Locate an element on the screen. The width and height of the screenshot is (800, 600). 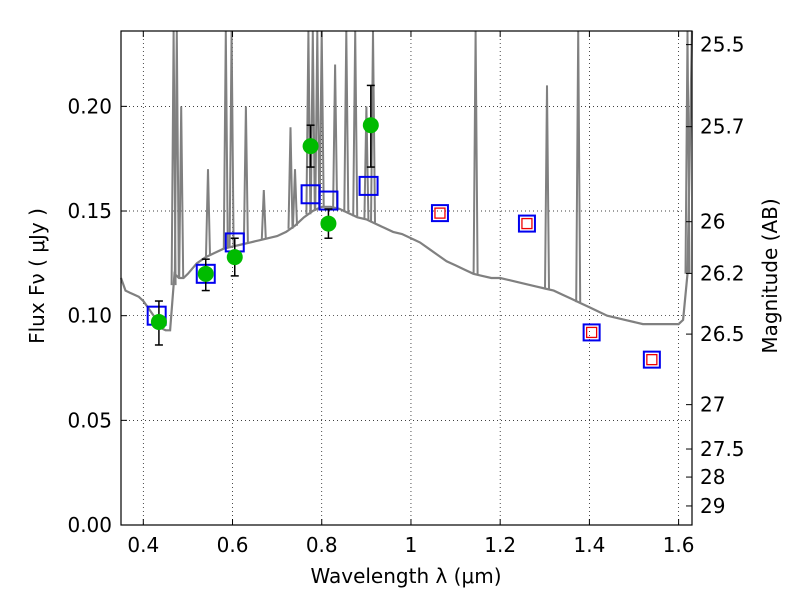
y2-tick-label: 26.5 is located at coordinates (722, 334).